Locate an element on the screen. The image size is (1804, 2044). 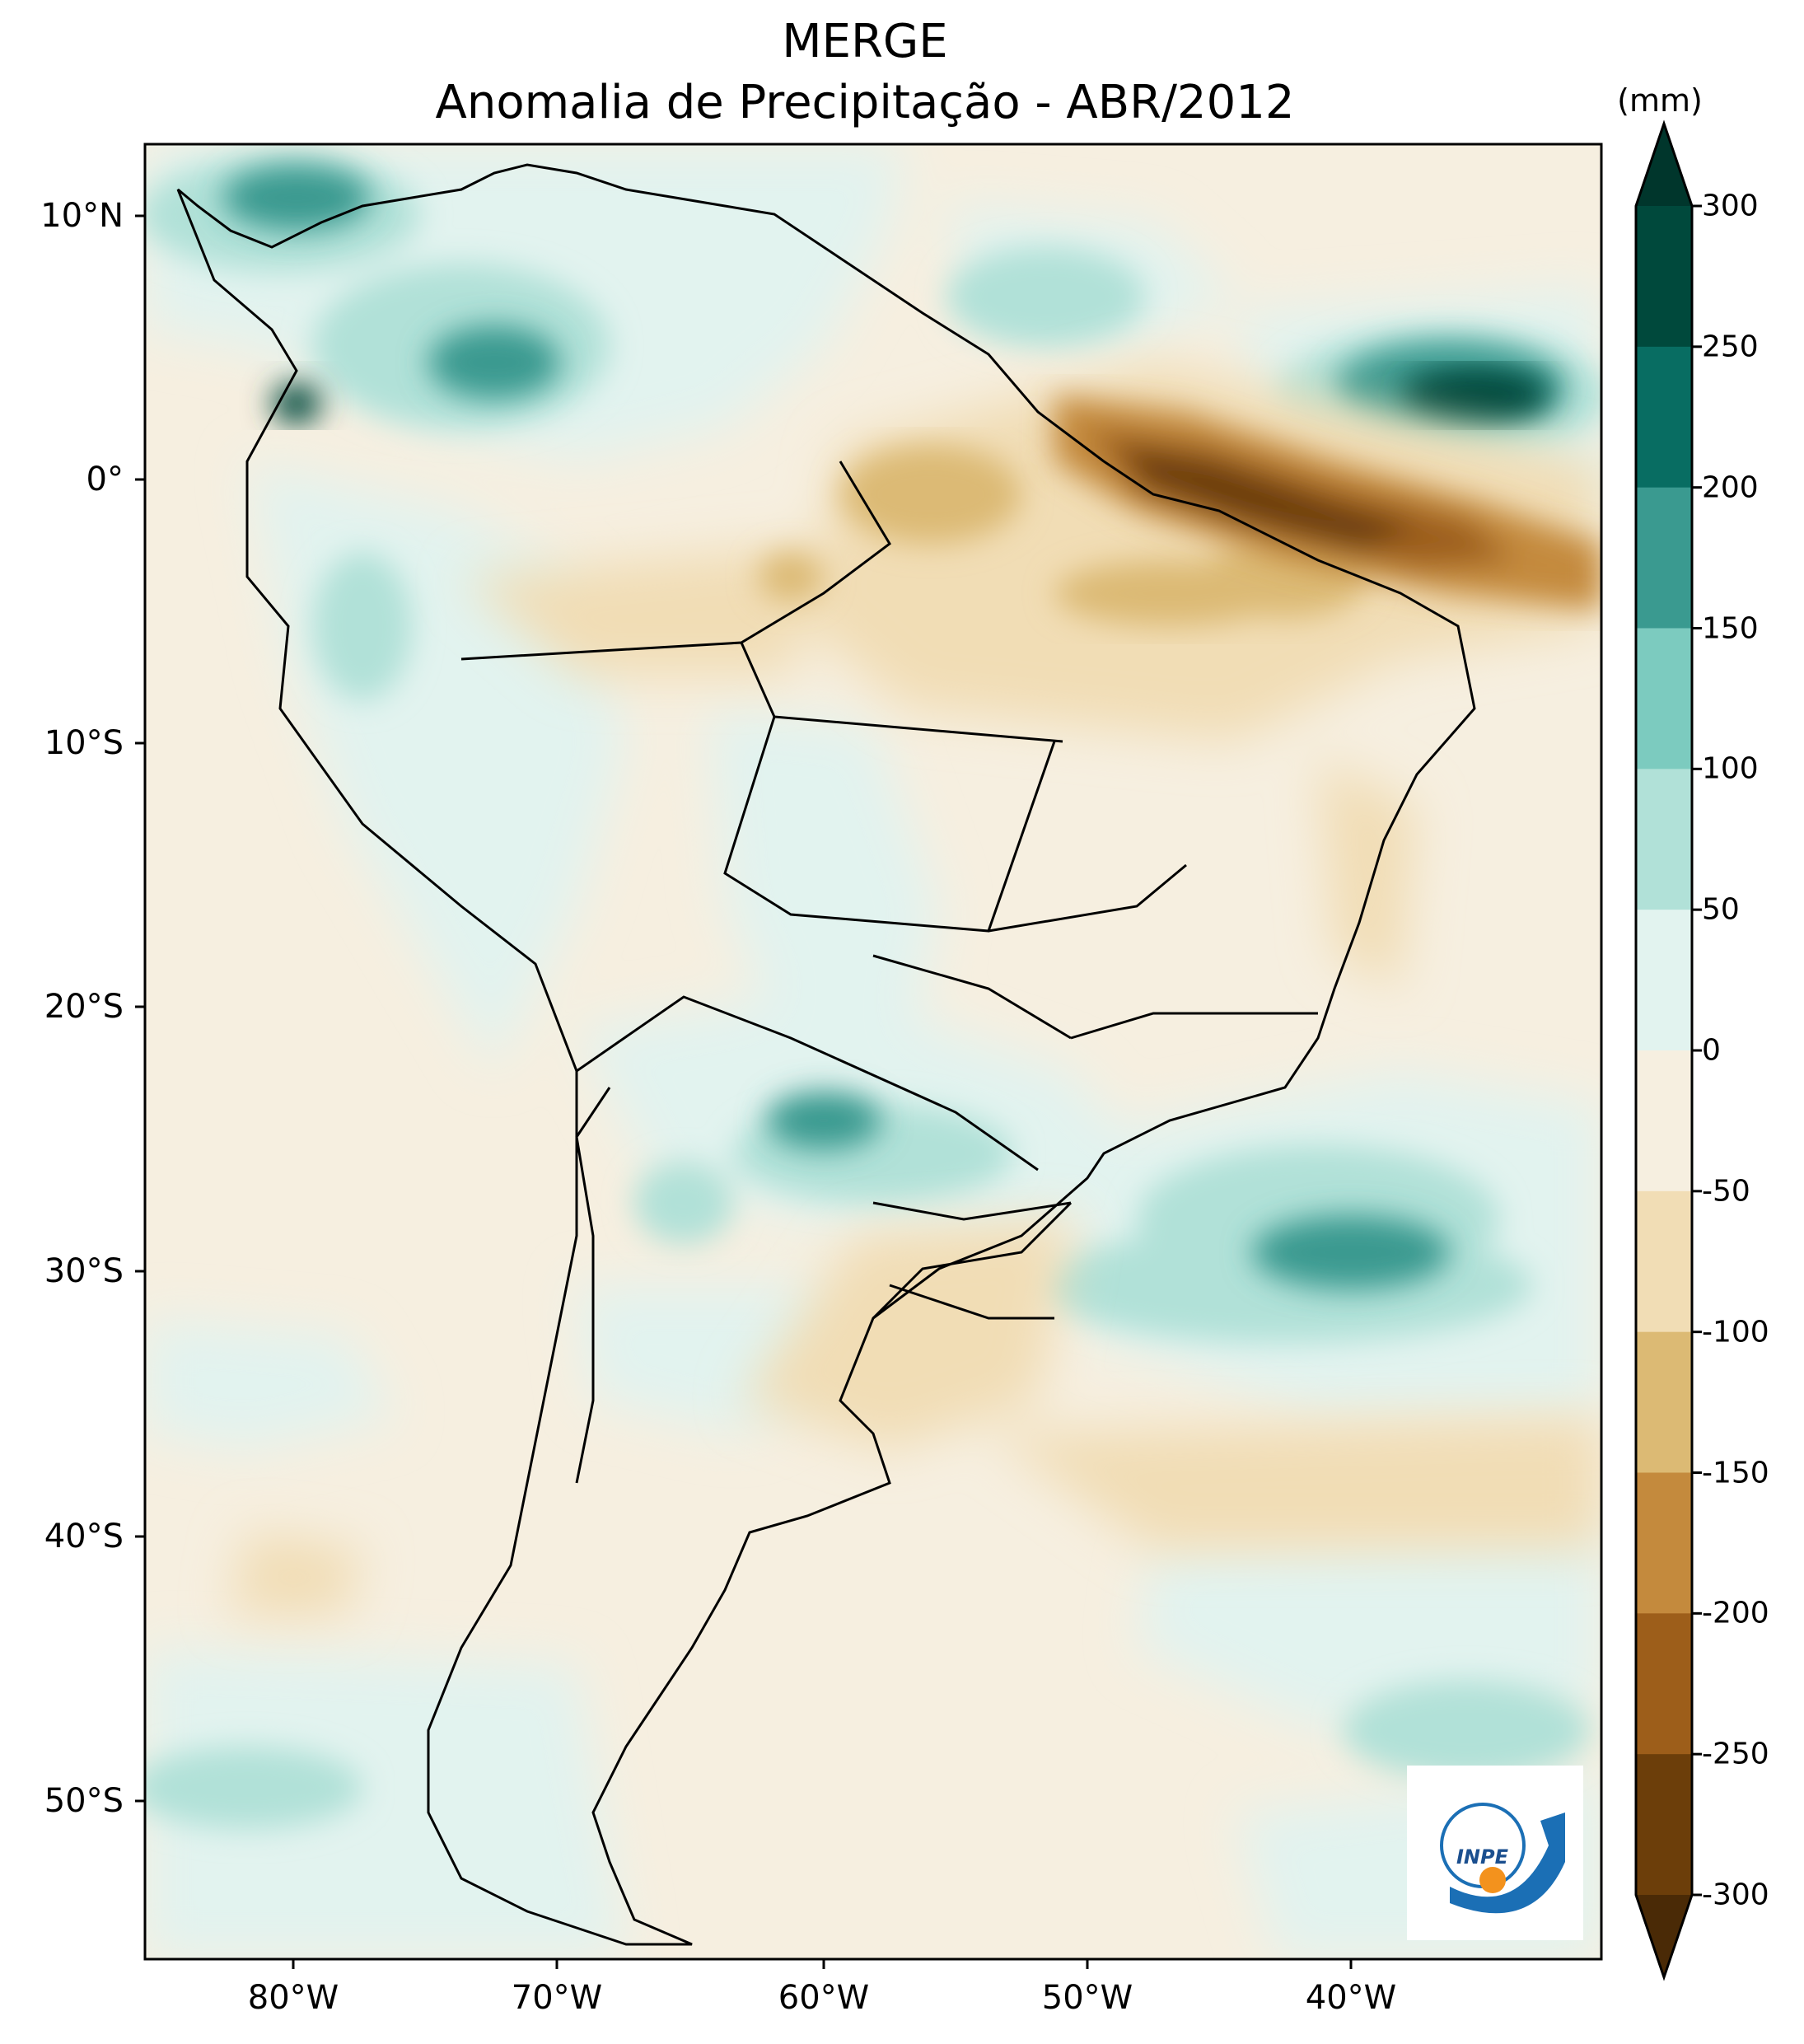
colorbar-tick-label: 250 is located at coordinates (1730, 347).